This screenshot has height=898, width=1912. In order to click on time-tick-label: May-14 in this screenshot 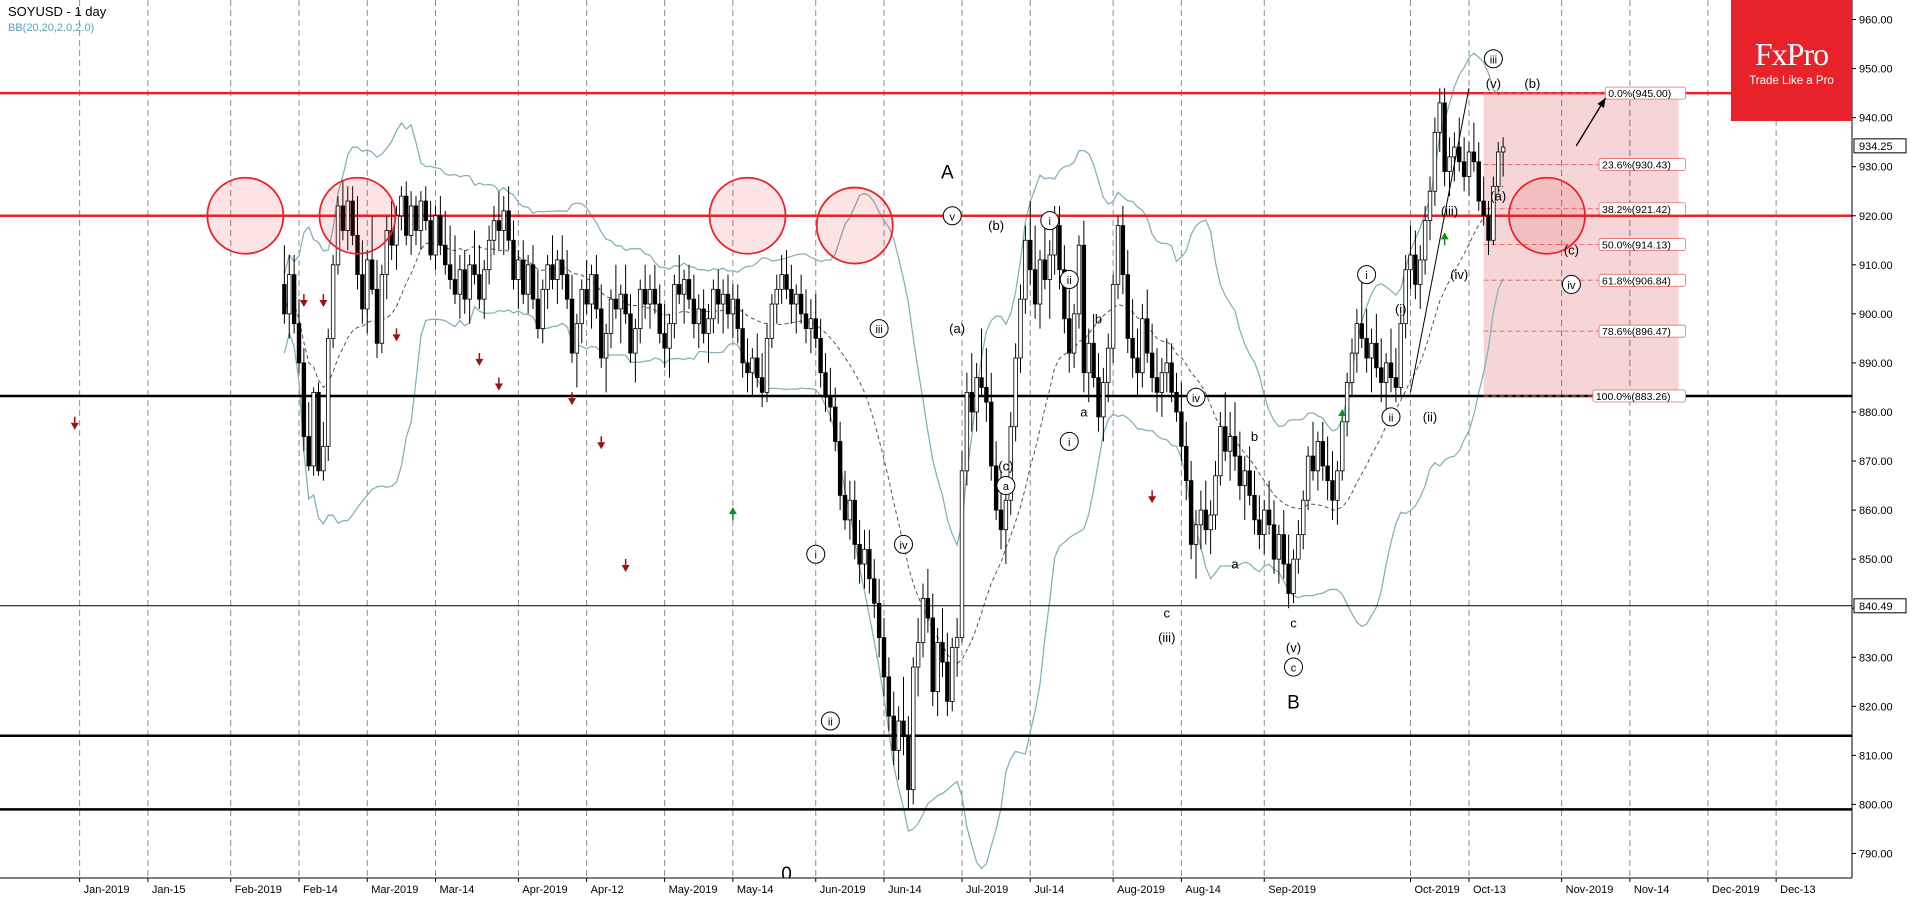, I will do `click(755, 890)`.